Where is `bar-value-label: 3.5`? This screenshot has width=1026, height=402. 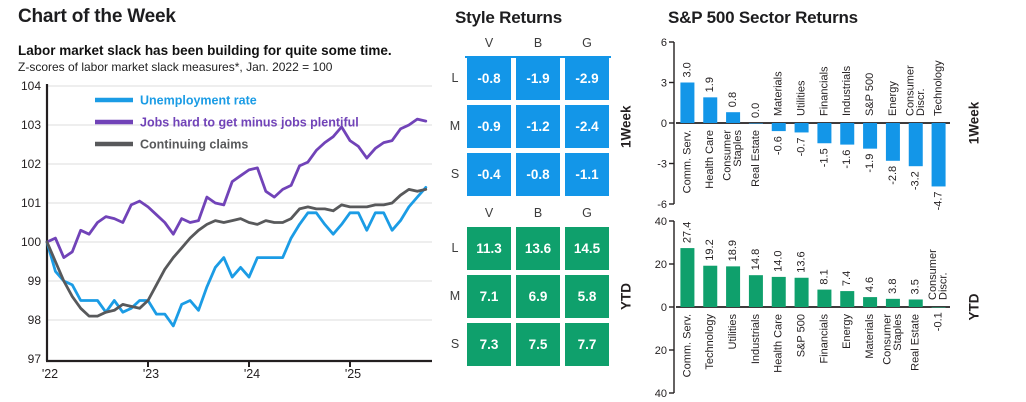
bar-value-label: 3.5 is located at coordinates (916, 286).